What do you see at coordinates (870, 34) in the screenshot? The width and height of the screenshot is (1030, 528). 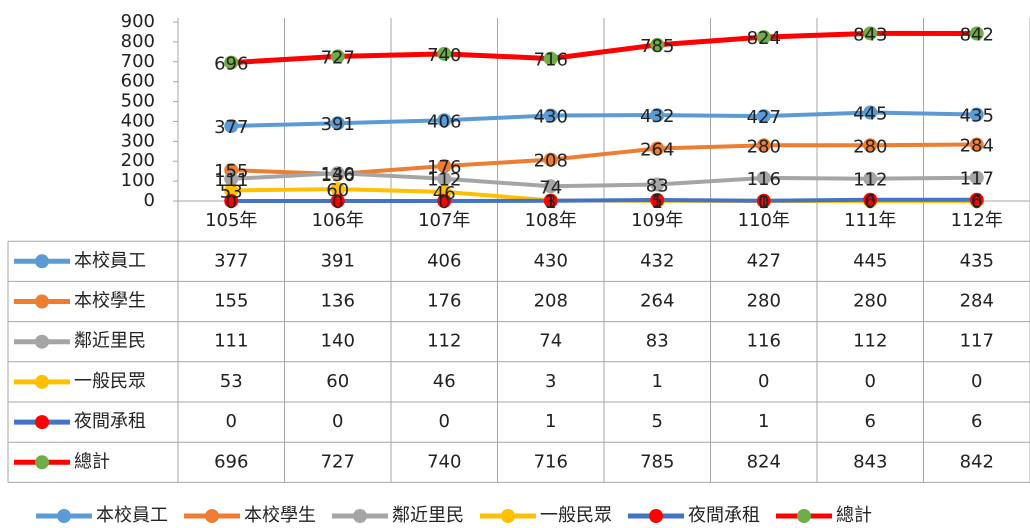 I see `data-label: 843` at bounding box center [870, 34].